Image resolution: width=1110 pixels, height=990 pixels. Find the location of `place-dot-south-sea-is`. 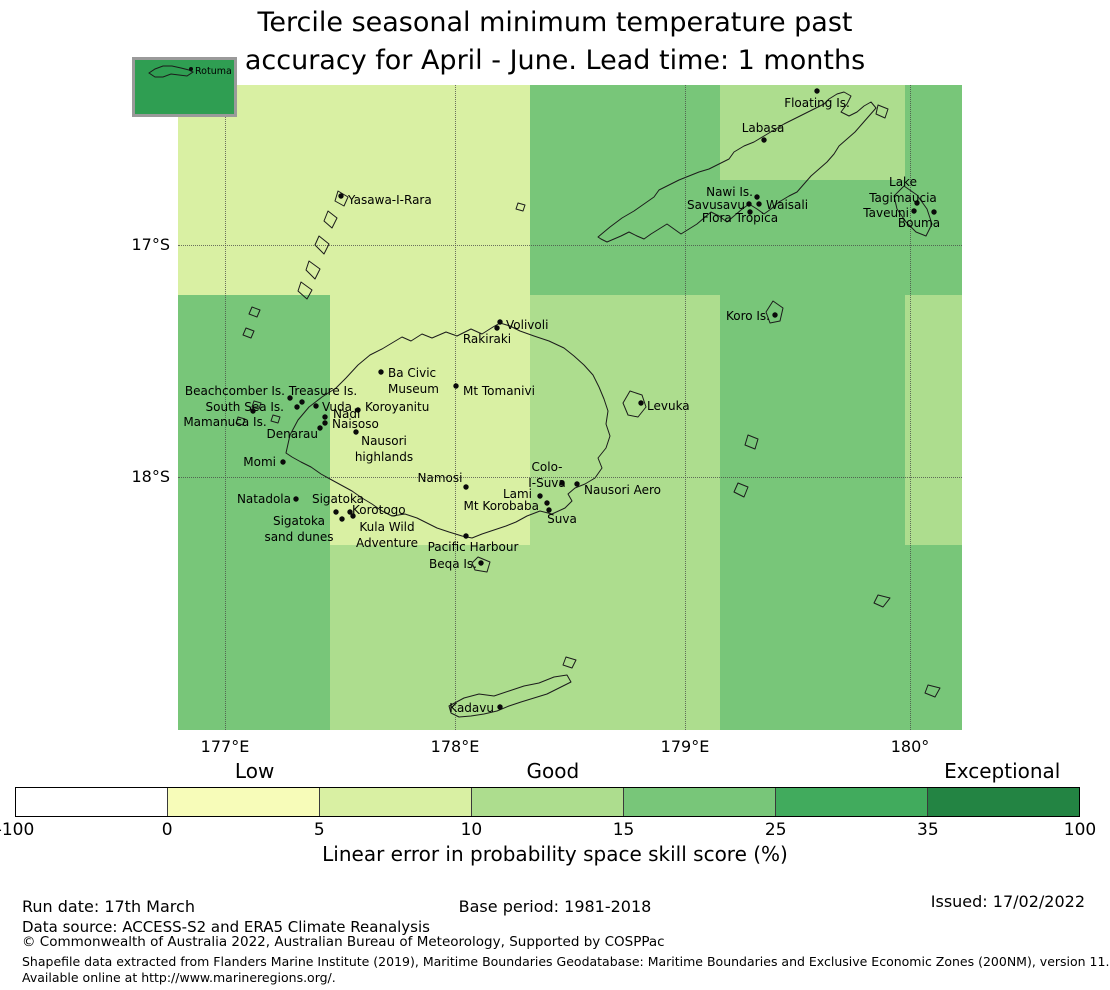

place-dot-south-sea-is is located at coordinates (297, 407).